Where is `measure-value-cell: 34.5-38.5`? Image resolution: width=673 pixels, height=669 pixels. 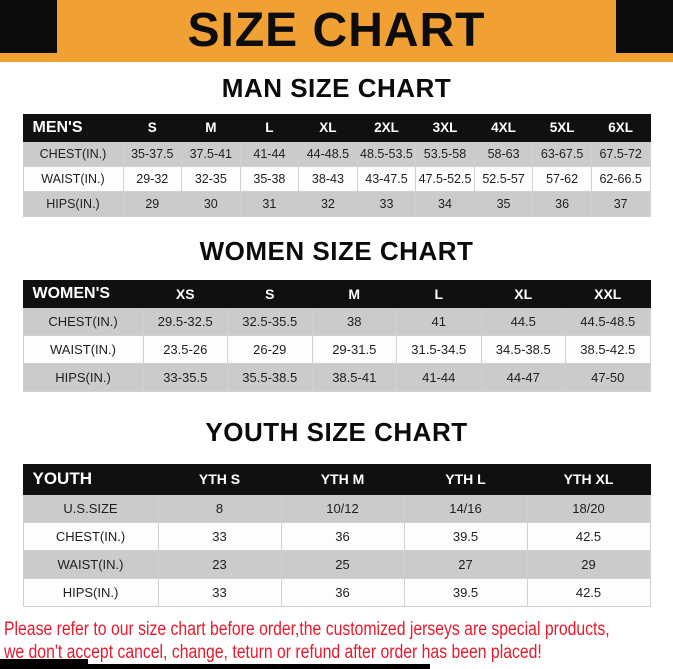
measure-value-cell: 34.5-38.5 is located at coordinates (523, 349).